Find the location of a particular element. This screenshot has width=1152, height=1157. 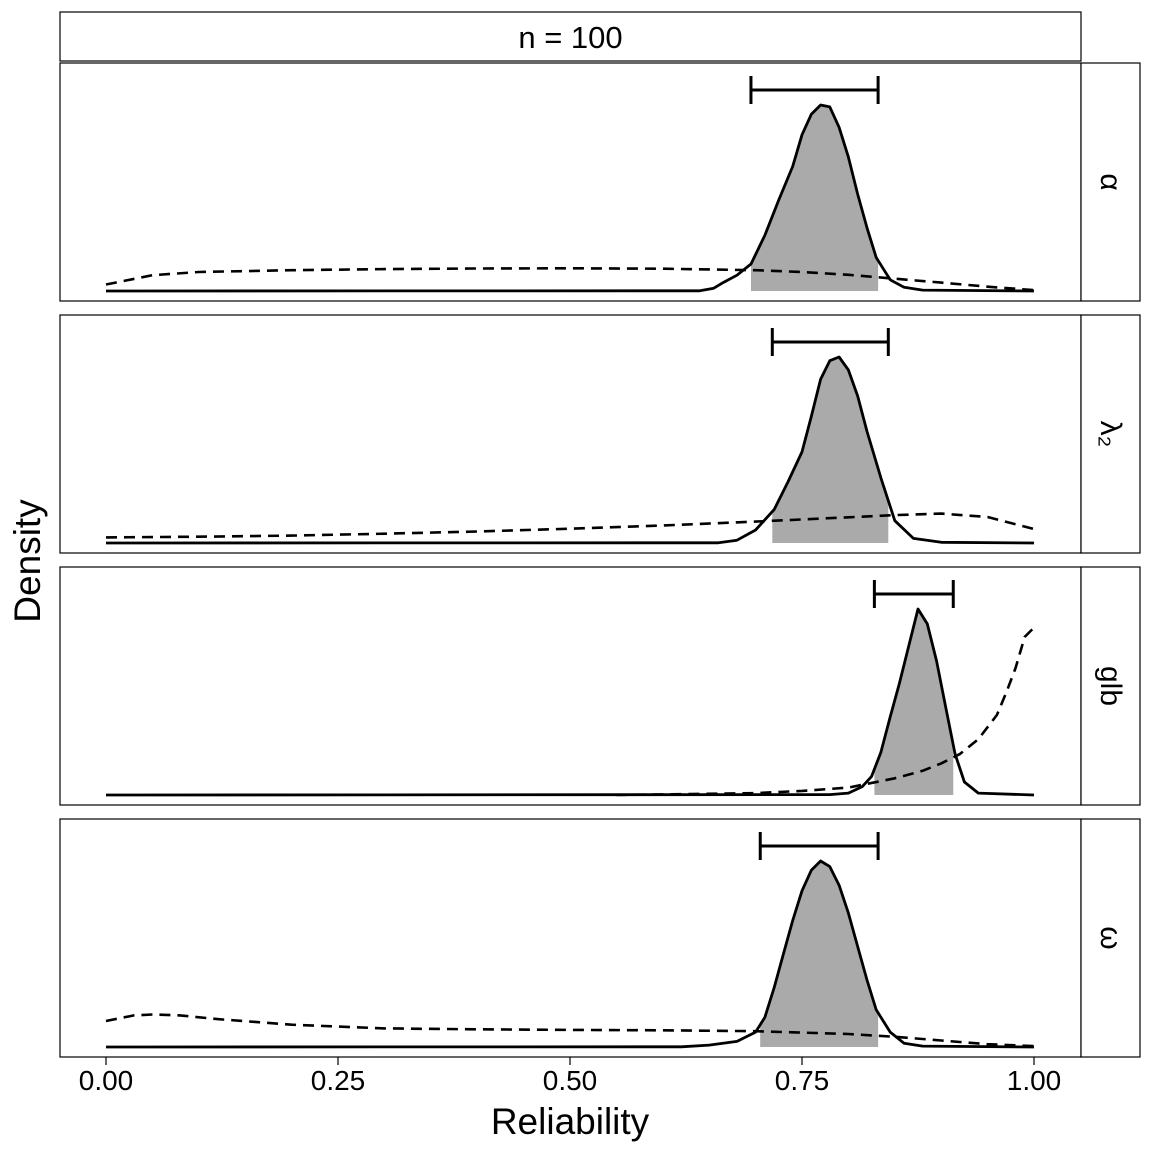

facet-title: n = 100 is located at coordinates (570, 37).